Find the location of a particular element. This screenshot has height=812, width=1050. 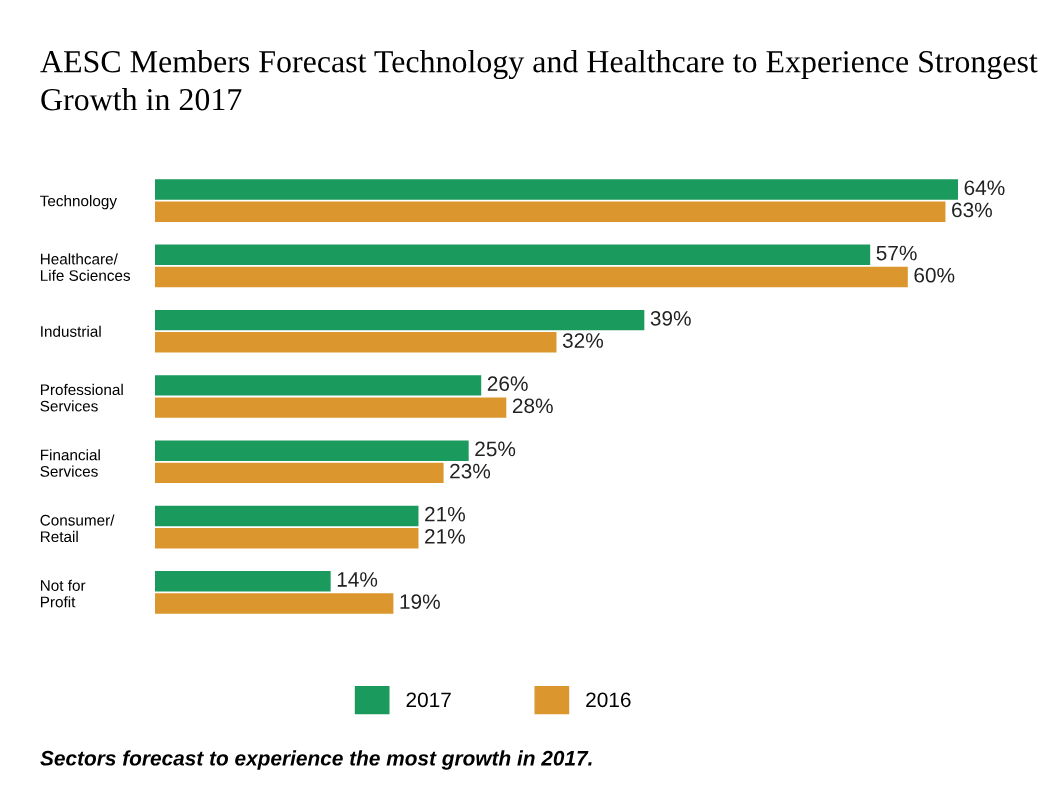

legend-label: 2016 is located at coordinates (608, 700).